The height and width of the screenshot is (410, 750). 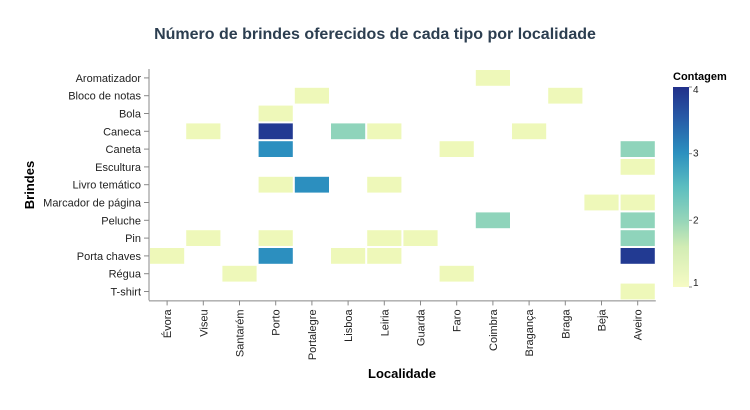 I want to click on color-legend: Contagem 1 2 3 4, so click(x=700, y=180).